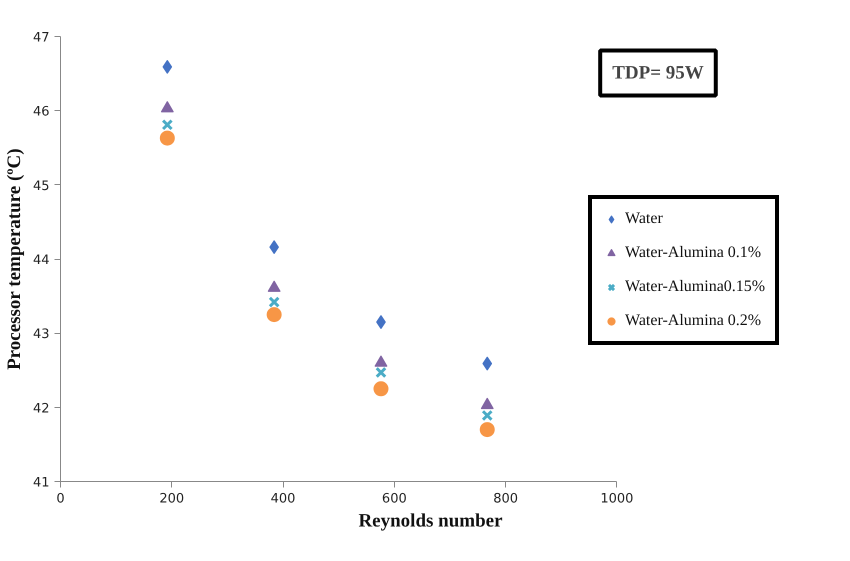 This screenshot has height=561, width=850. Describe the element at coordinates (60, 499) in the screenshot. I see `x-tick-label: 0` at that location.